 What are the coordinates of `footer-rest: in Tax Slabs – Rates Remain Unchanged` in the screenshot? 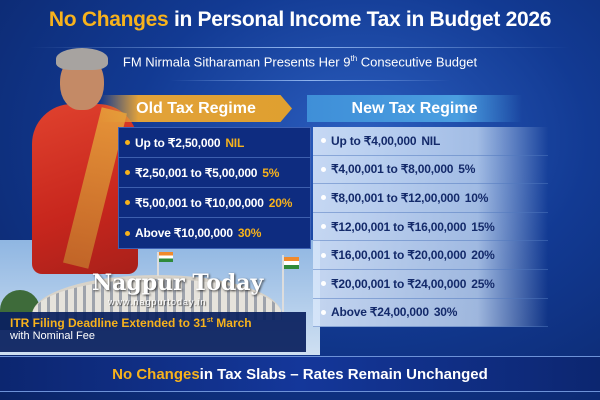 It's located at (343, 374).